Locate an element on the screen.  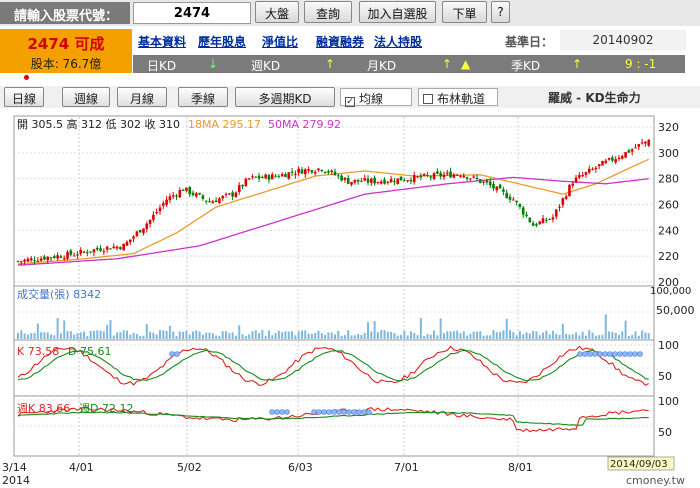
tab-weekly: 週線 is located at coordinates (86, 97).